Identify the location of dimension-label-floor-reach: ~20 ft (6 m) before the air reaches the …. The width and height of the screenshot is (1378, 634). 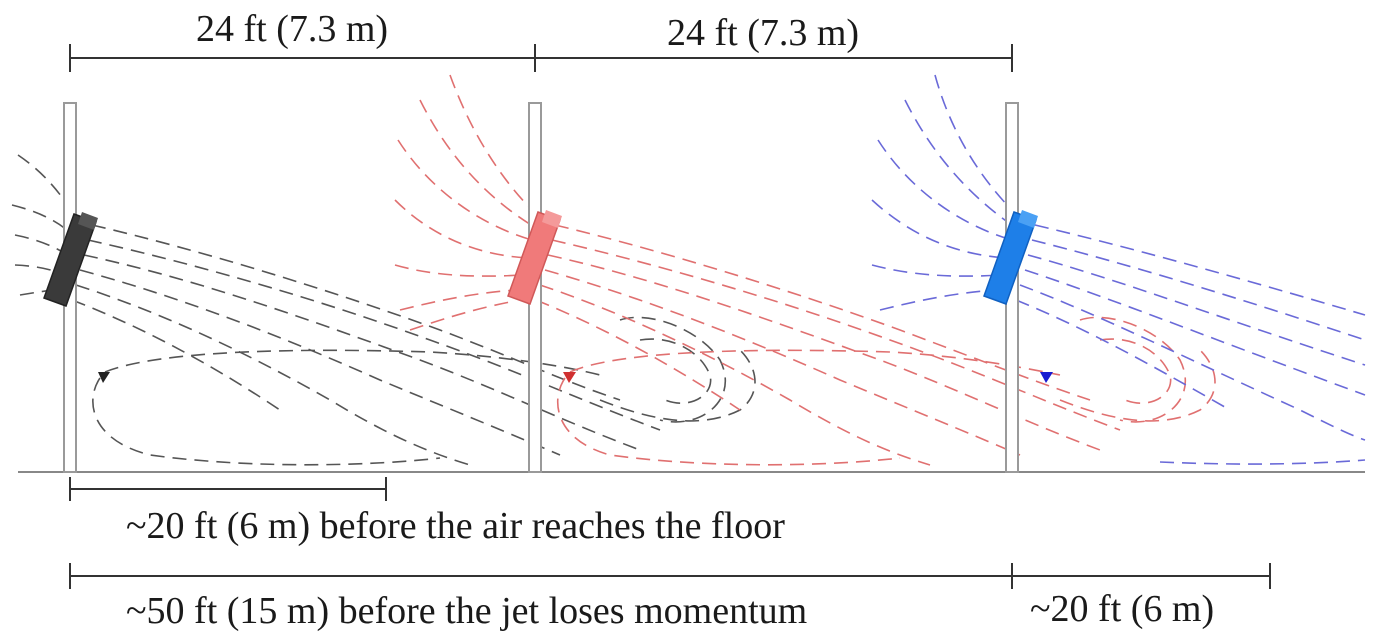
(455, 526).